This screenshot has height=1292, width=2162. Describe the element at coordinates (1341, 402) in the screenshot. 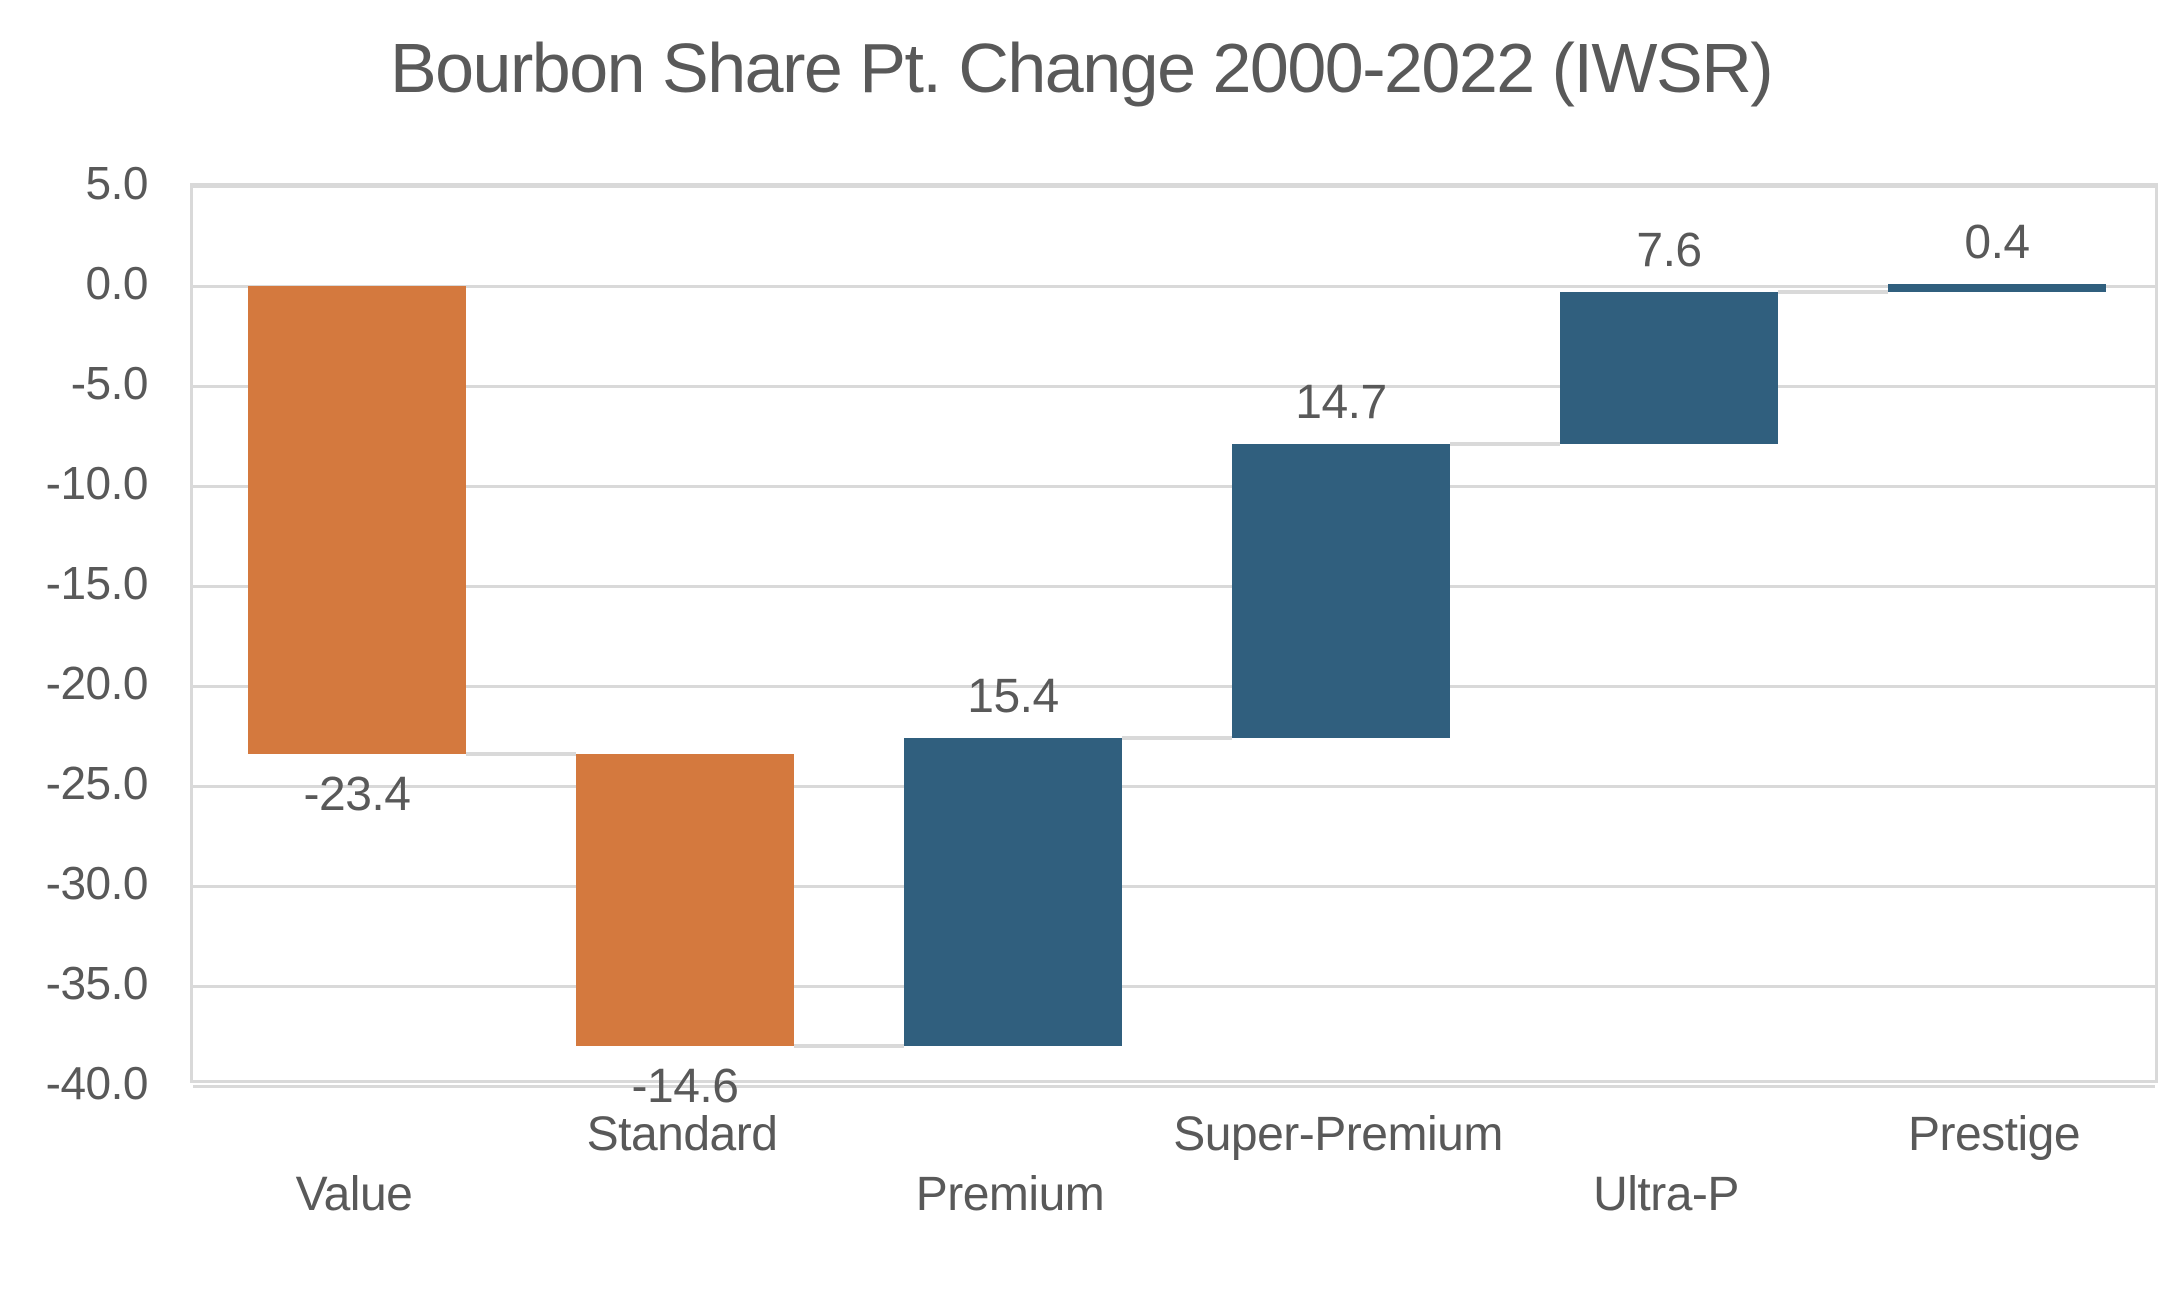

I see `bar-value-label: 14.7` at that location.